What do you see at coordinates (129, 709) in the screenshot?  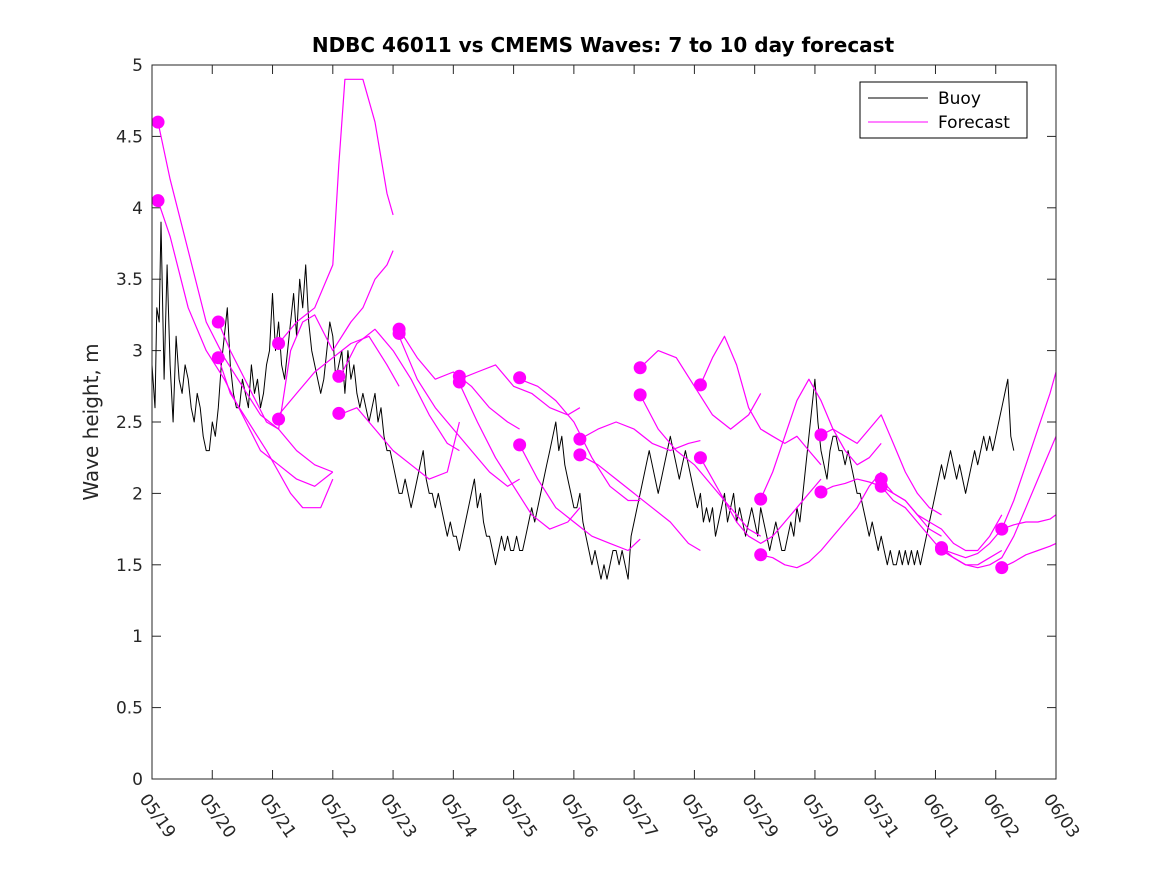 I see `y-tick-label: 0.5` at bounding box center [129, 709].